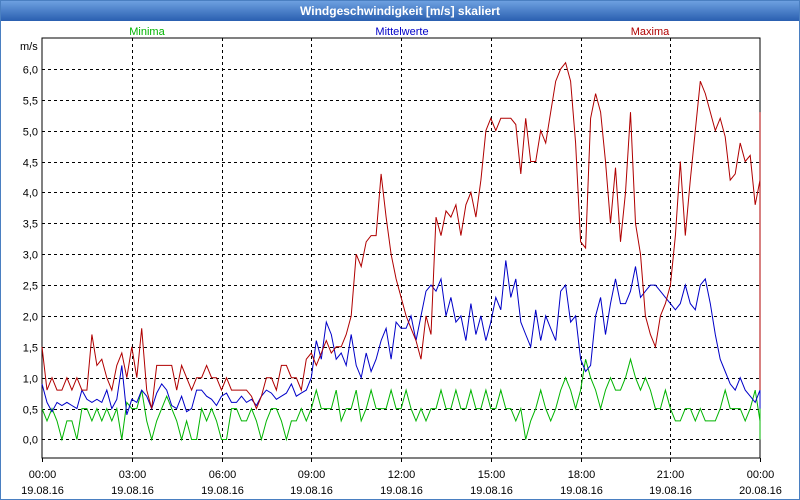 This screenshot has height=500, width=800. What do you see at coordinates (30, 133) in the screenshot?
I see `y-tick-label: 5,0` at bounding box center [30, 133].